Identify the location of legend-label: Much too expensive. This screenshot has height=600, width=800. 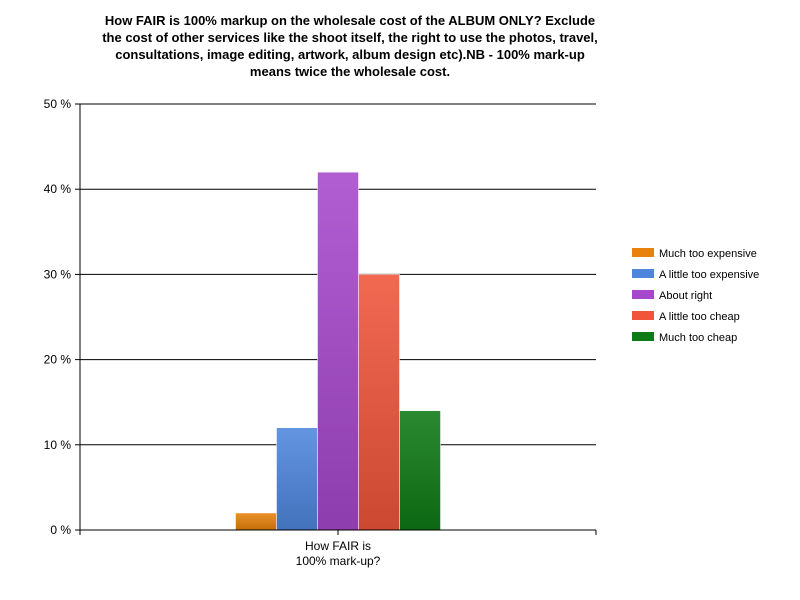
(708, 254).